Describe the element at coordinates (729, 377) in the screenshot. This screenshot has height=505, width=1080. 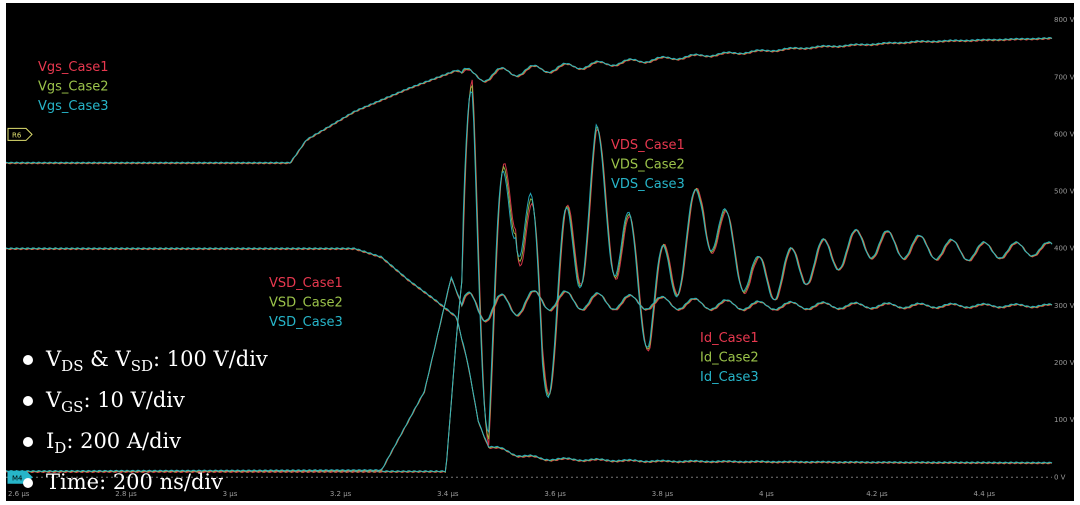
I see `legend-Id_Case3: Id_Case3` at that location.